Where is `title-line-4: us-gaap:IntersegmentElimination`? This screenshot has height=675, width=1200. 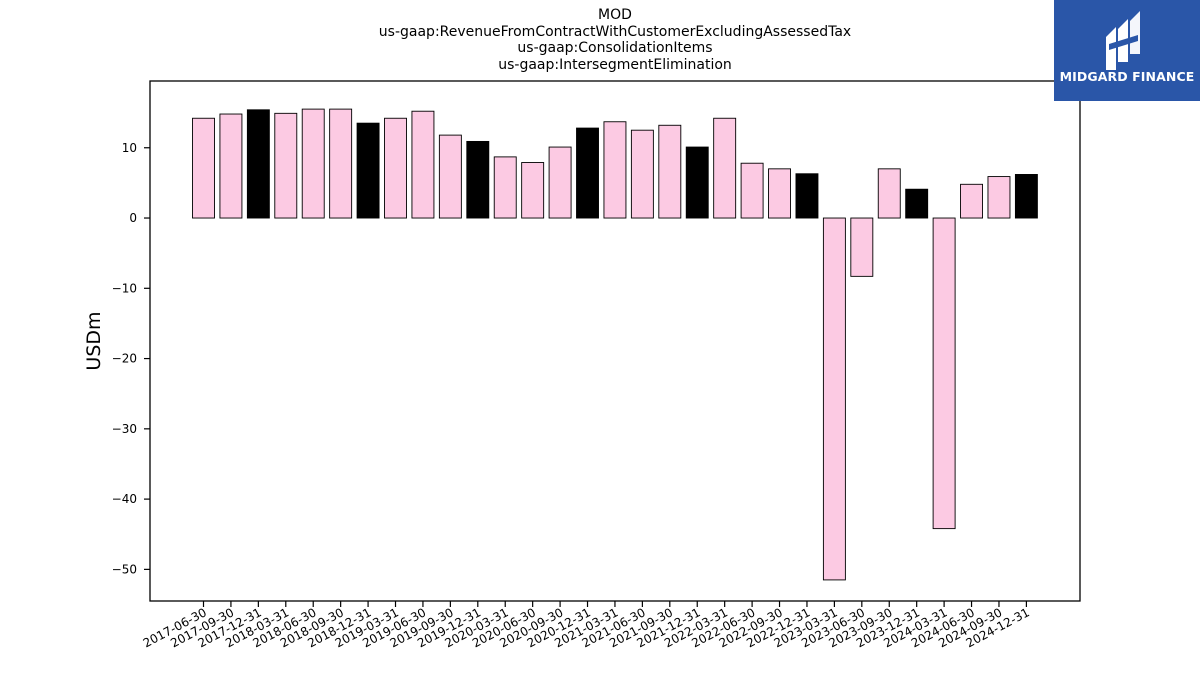 title-line-4: us-gaap:IntersegmentElimination is located at coordinates (615, 64).